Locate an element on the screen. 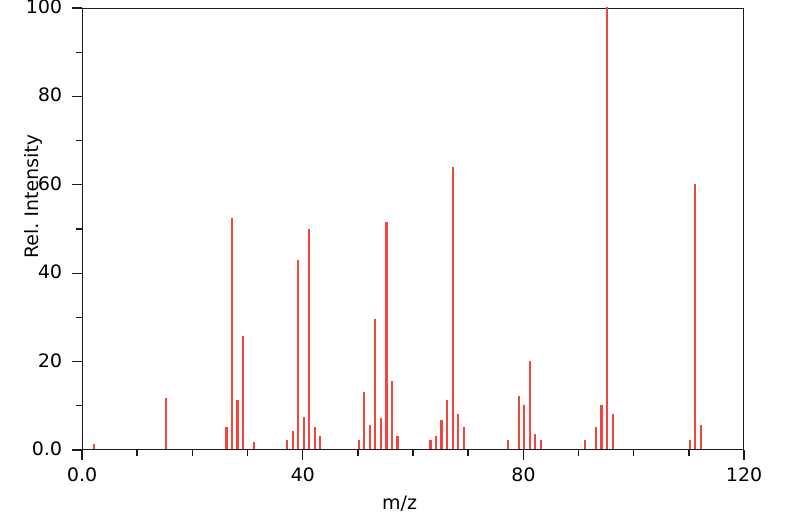 Image resolution: width=799 pixels, height=516 pixels. x-axis-tick-label: 80 is located at coordinates (523, 475).